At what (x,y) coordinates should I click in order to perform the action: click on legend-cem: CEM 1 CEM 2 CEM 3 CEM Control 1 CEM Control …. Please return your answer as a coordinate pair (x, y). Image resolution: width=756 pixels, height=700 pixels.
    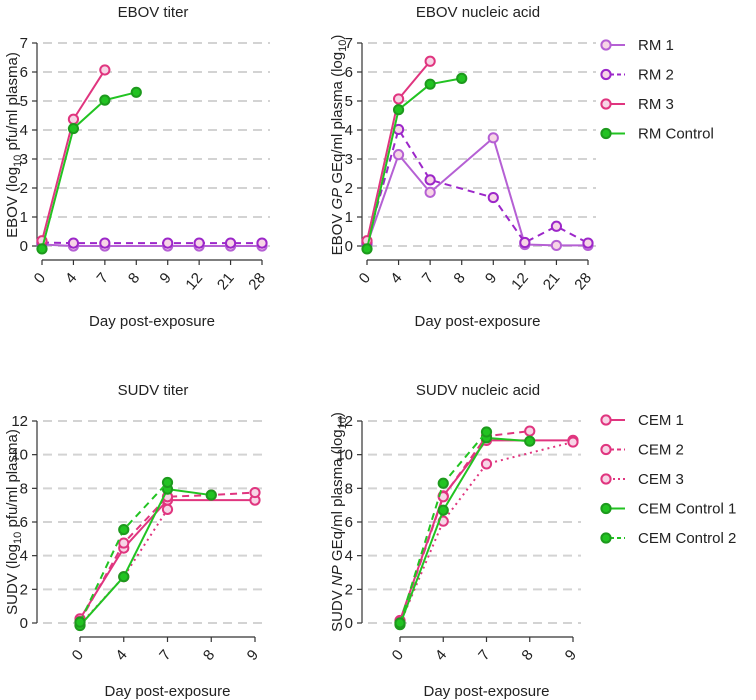
    Looking at the image, I should click on (668, 479).